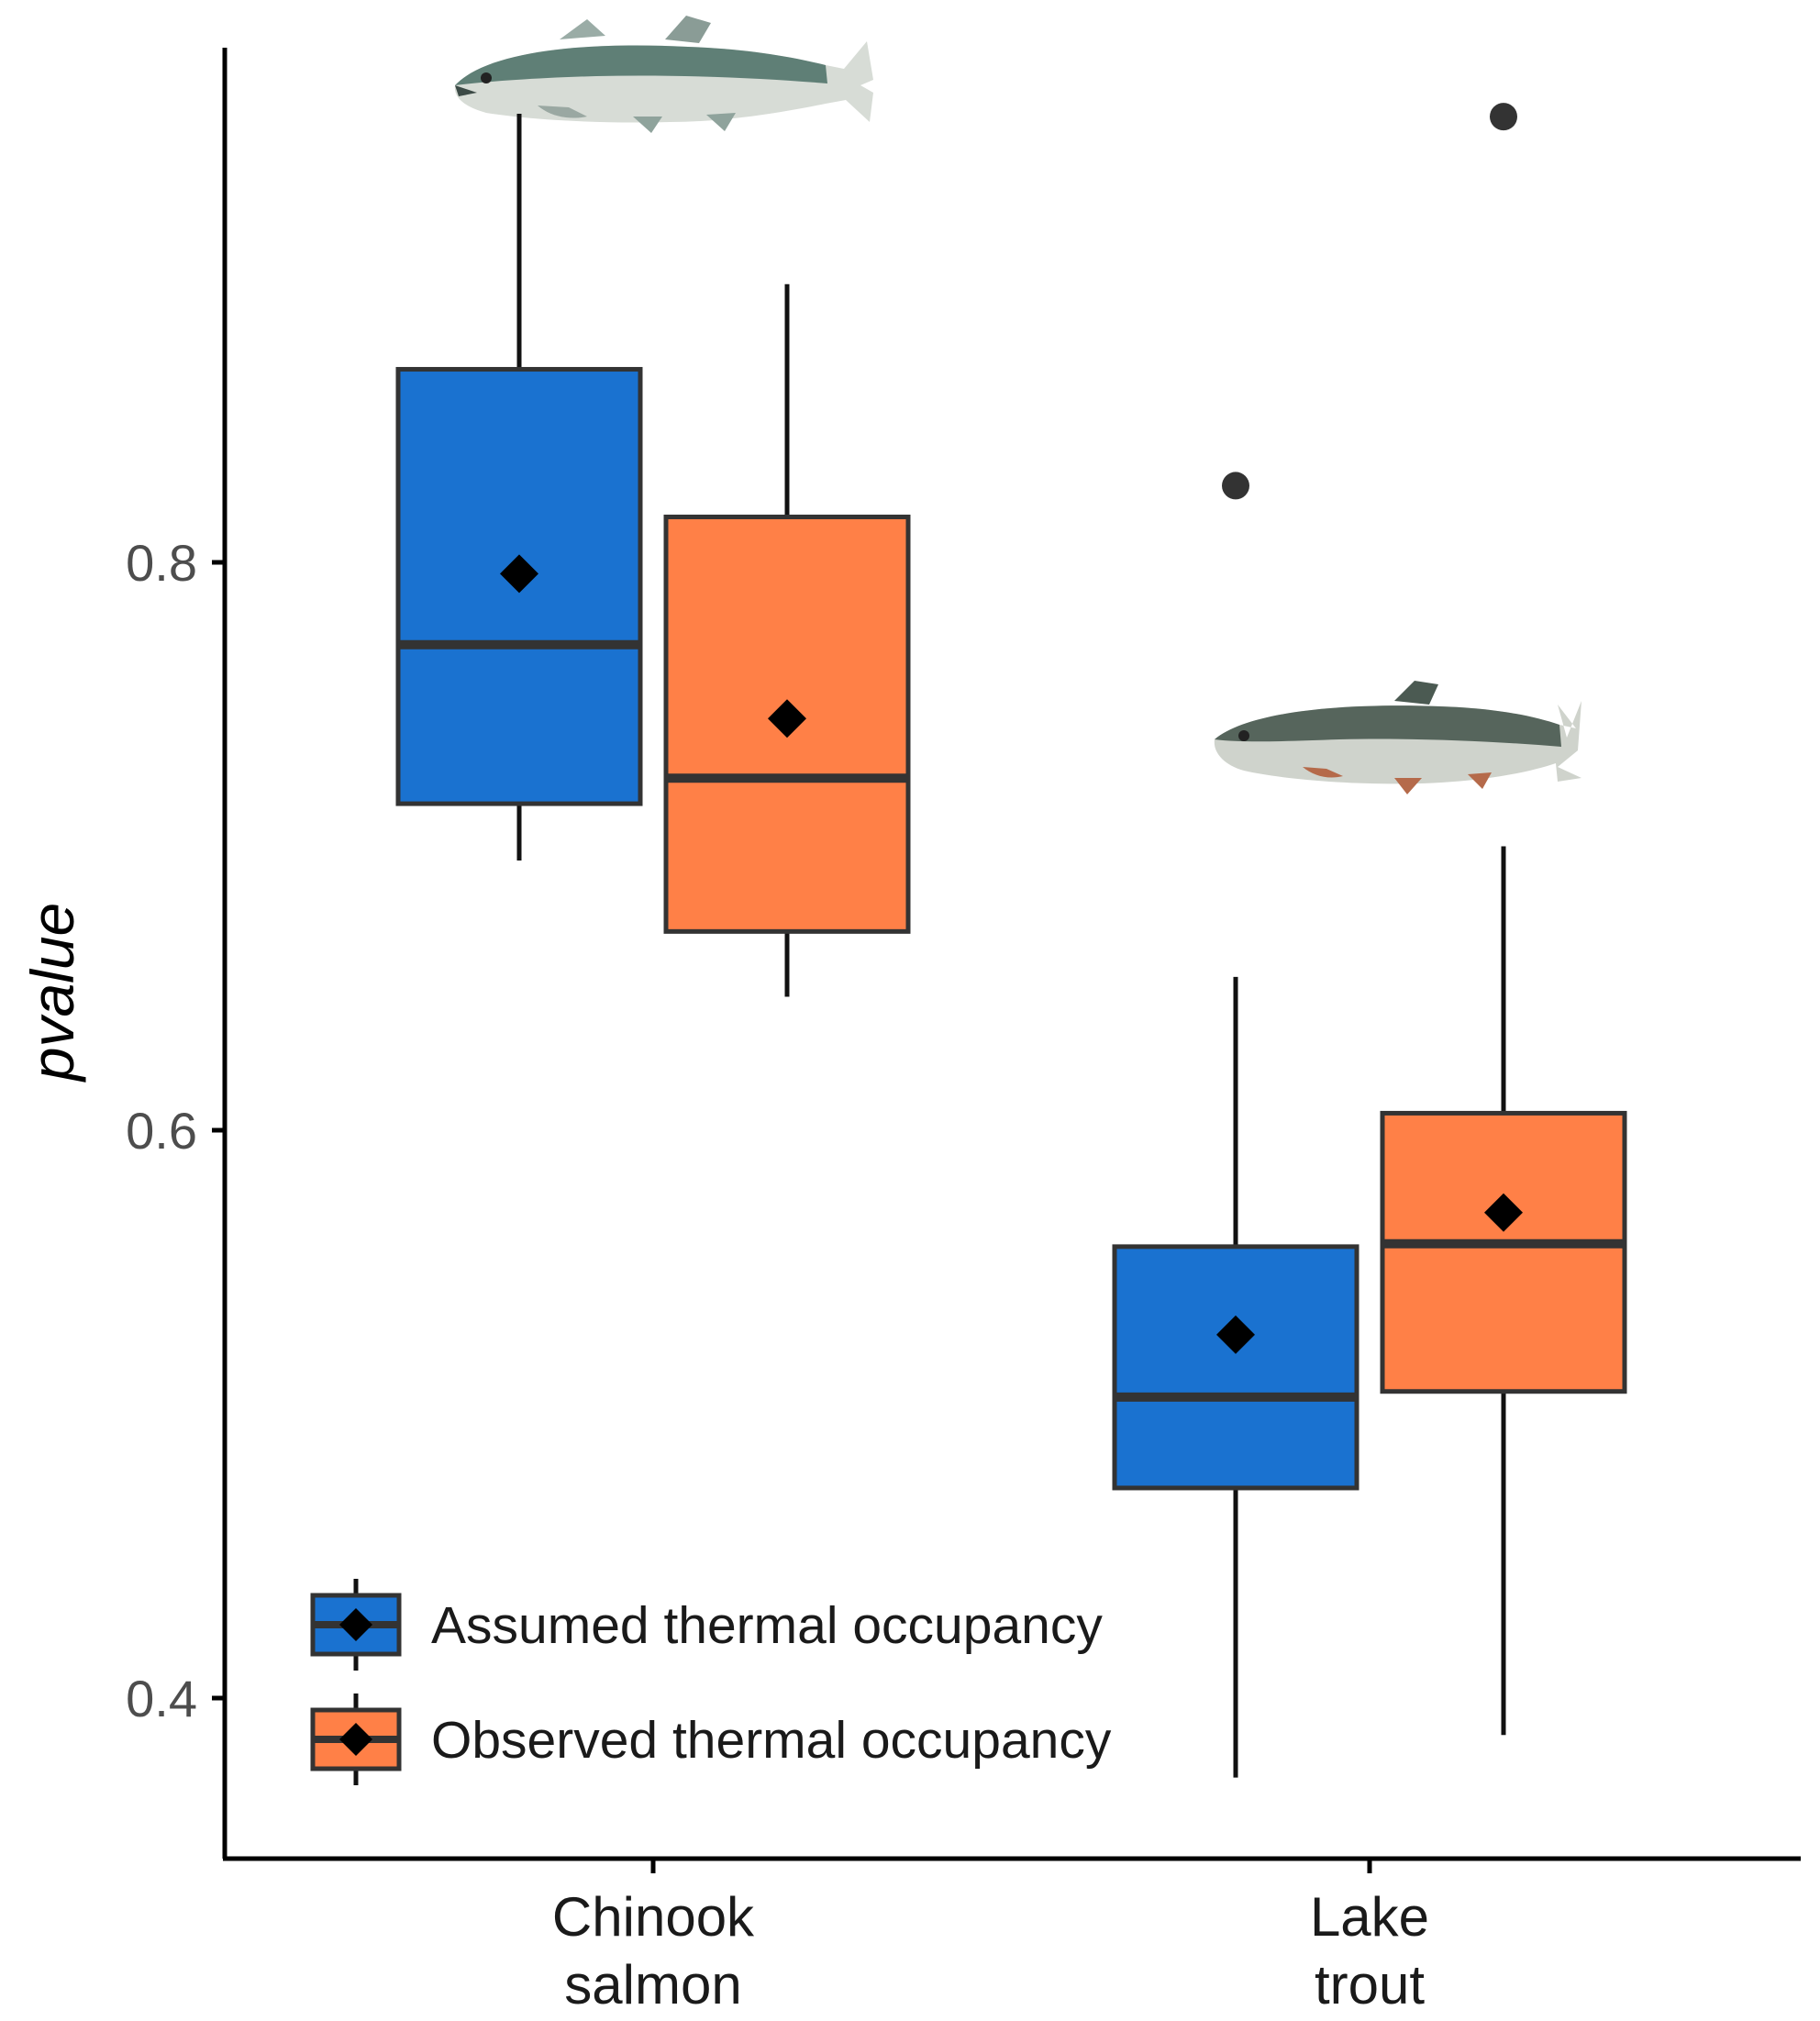 The height and width of the screenshot is (2021, 1820). I want to click on lake-trout-image, so click(1397, 738).